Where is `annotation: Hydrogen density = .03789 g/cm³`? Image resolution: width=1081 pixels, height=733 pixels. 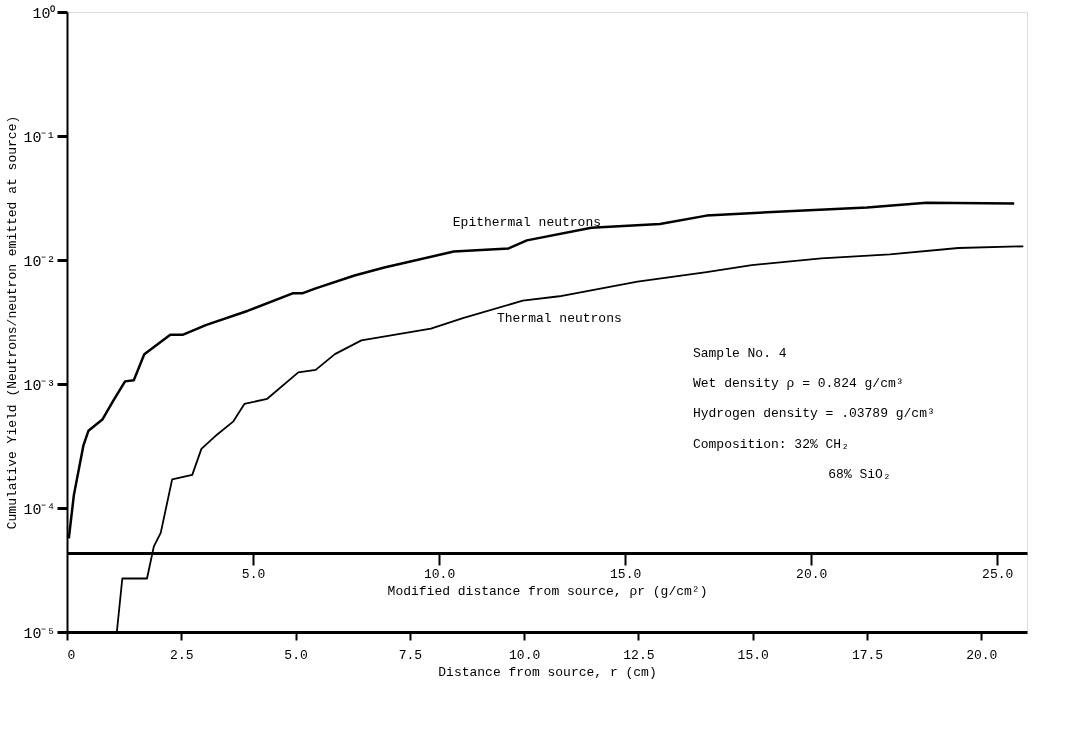
annotation: Hydrogen density = .03789 g/cm³ is located at coordinates (813, 414).